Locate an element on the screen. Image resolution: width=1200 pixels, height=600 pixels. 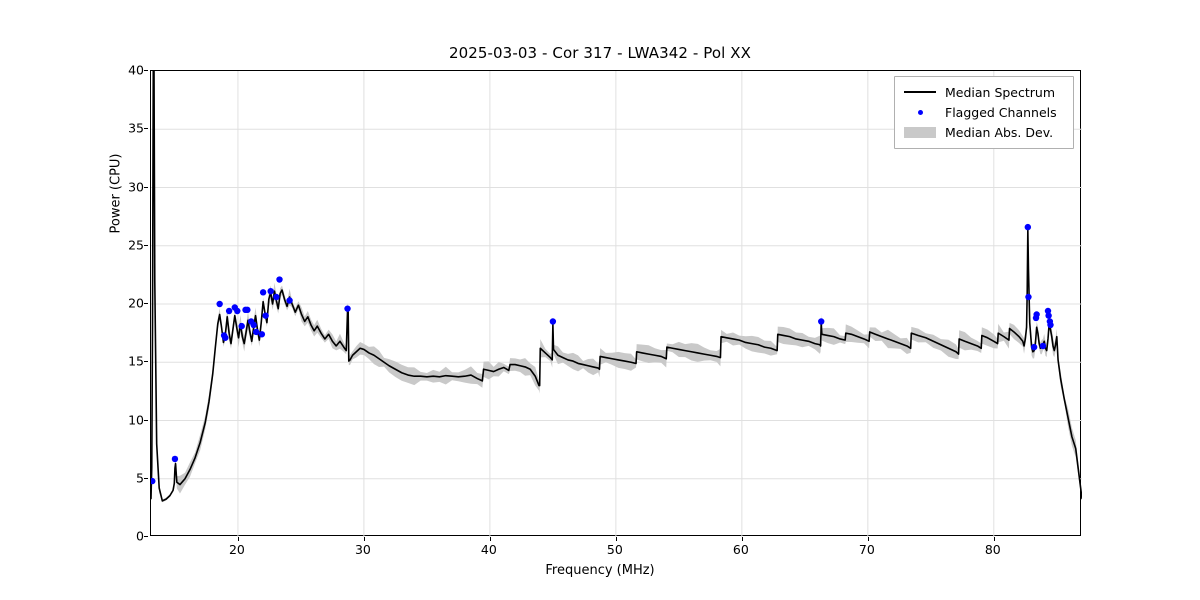
y-tick-label: 5 is located at coordinates (140, 478).